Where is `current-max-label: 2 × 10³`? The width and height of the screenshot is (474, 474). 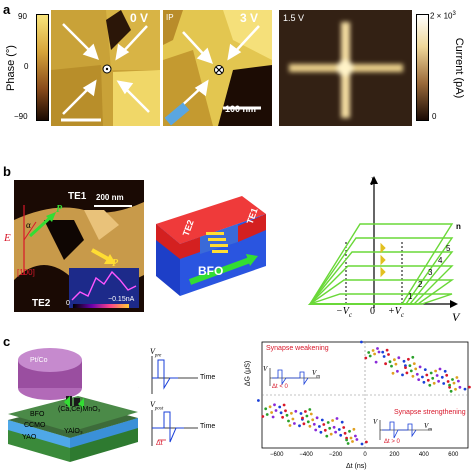 current-max-label: 2 × 10³ is located at coordinates (443, 16).